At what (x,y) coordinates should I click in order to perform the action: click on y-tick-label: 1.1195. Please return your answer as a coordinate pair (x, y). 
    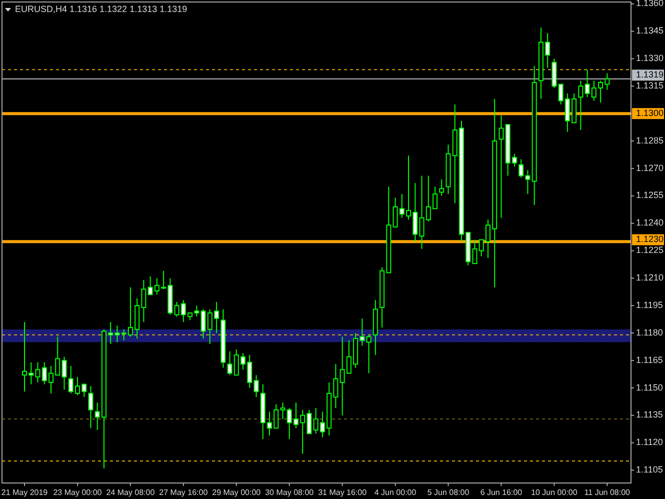
    Looking at the image, I should click on (649, 305).